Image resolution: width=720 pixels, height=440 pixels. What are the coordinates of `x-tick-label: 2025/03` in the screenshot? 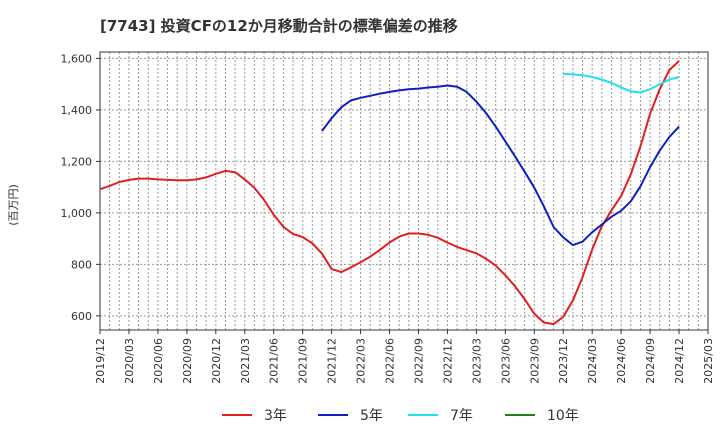 It's located at (708, 361).